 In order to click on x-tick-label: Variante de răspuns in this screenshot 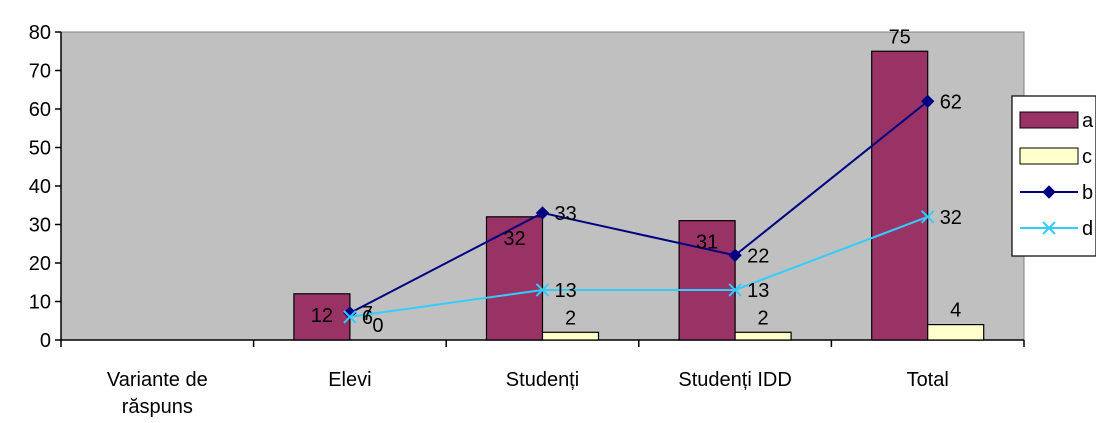, I will do `click(157, 393)`.